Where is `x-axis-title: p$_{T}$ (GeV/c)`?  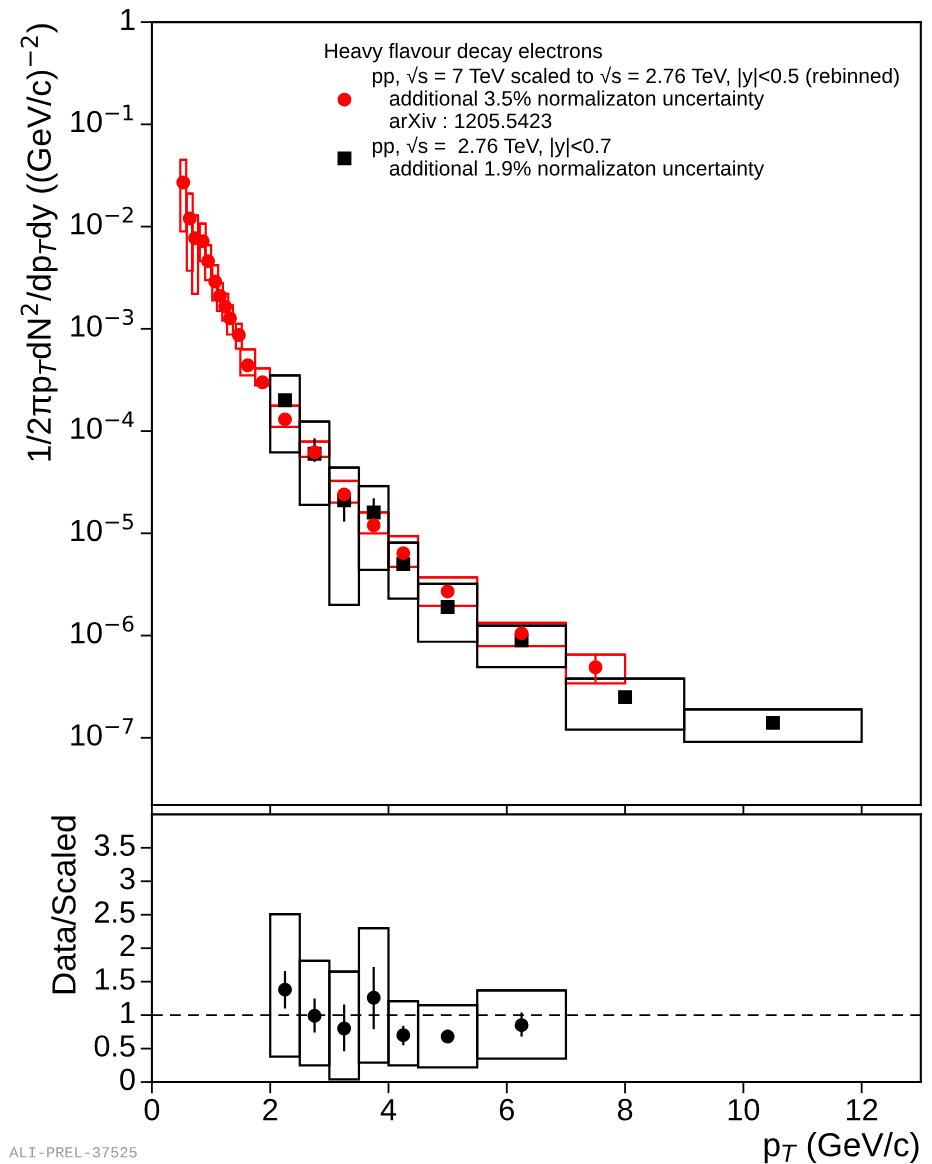
x-axis-title: p$_{T}$ (GeV/c) is located at coordinates (841, 1148).